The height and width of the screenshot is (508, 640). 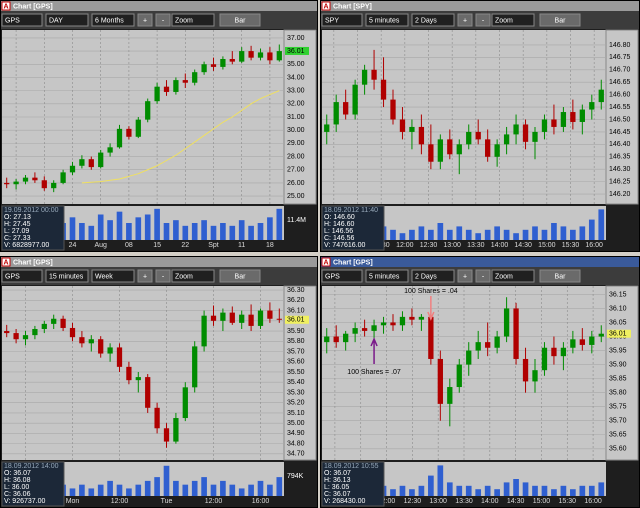 I want to click on x-tick-label: 12:00, so click(x=120, y=501).